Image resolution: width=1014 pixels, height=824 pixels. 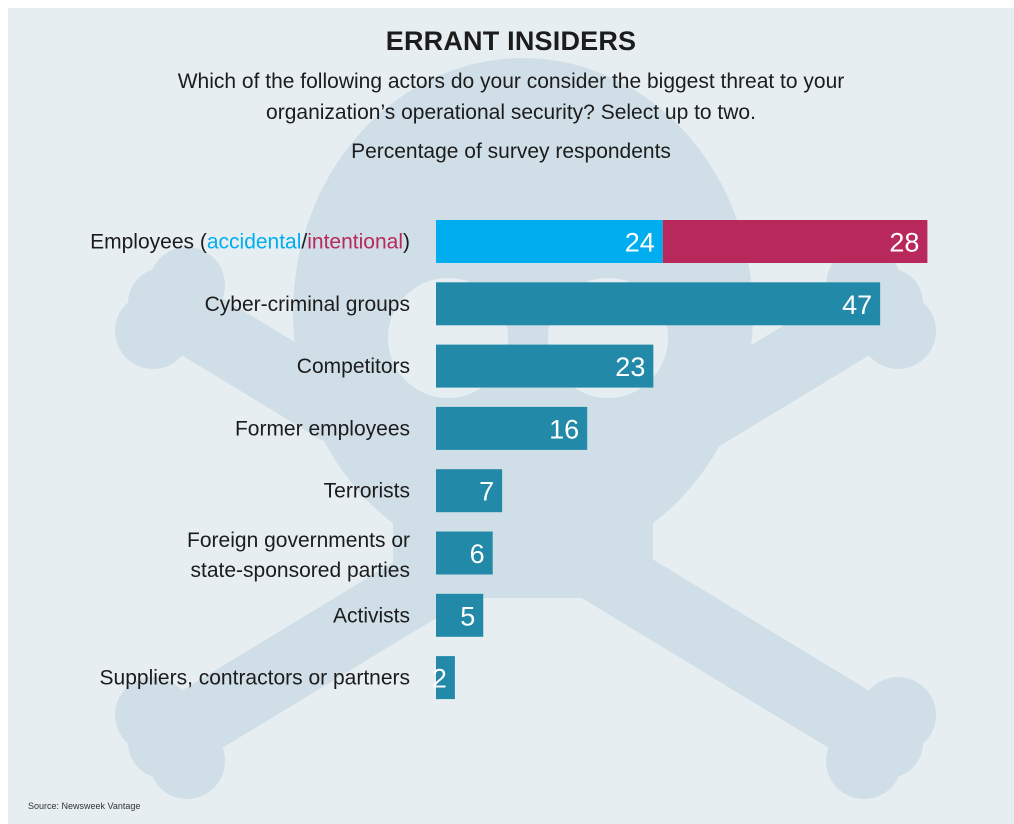 What do you see at coordinates (904, 243) in the screenshot?
I see `data-label: 28` at bounding box center [904, 243].